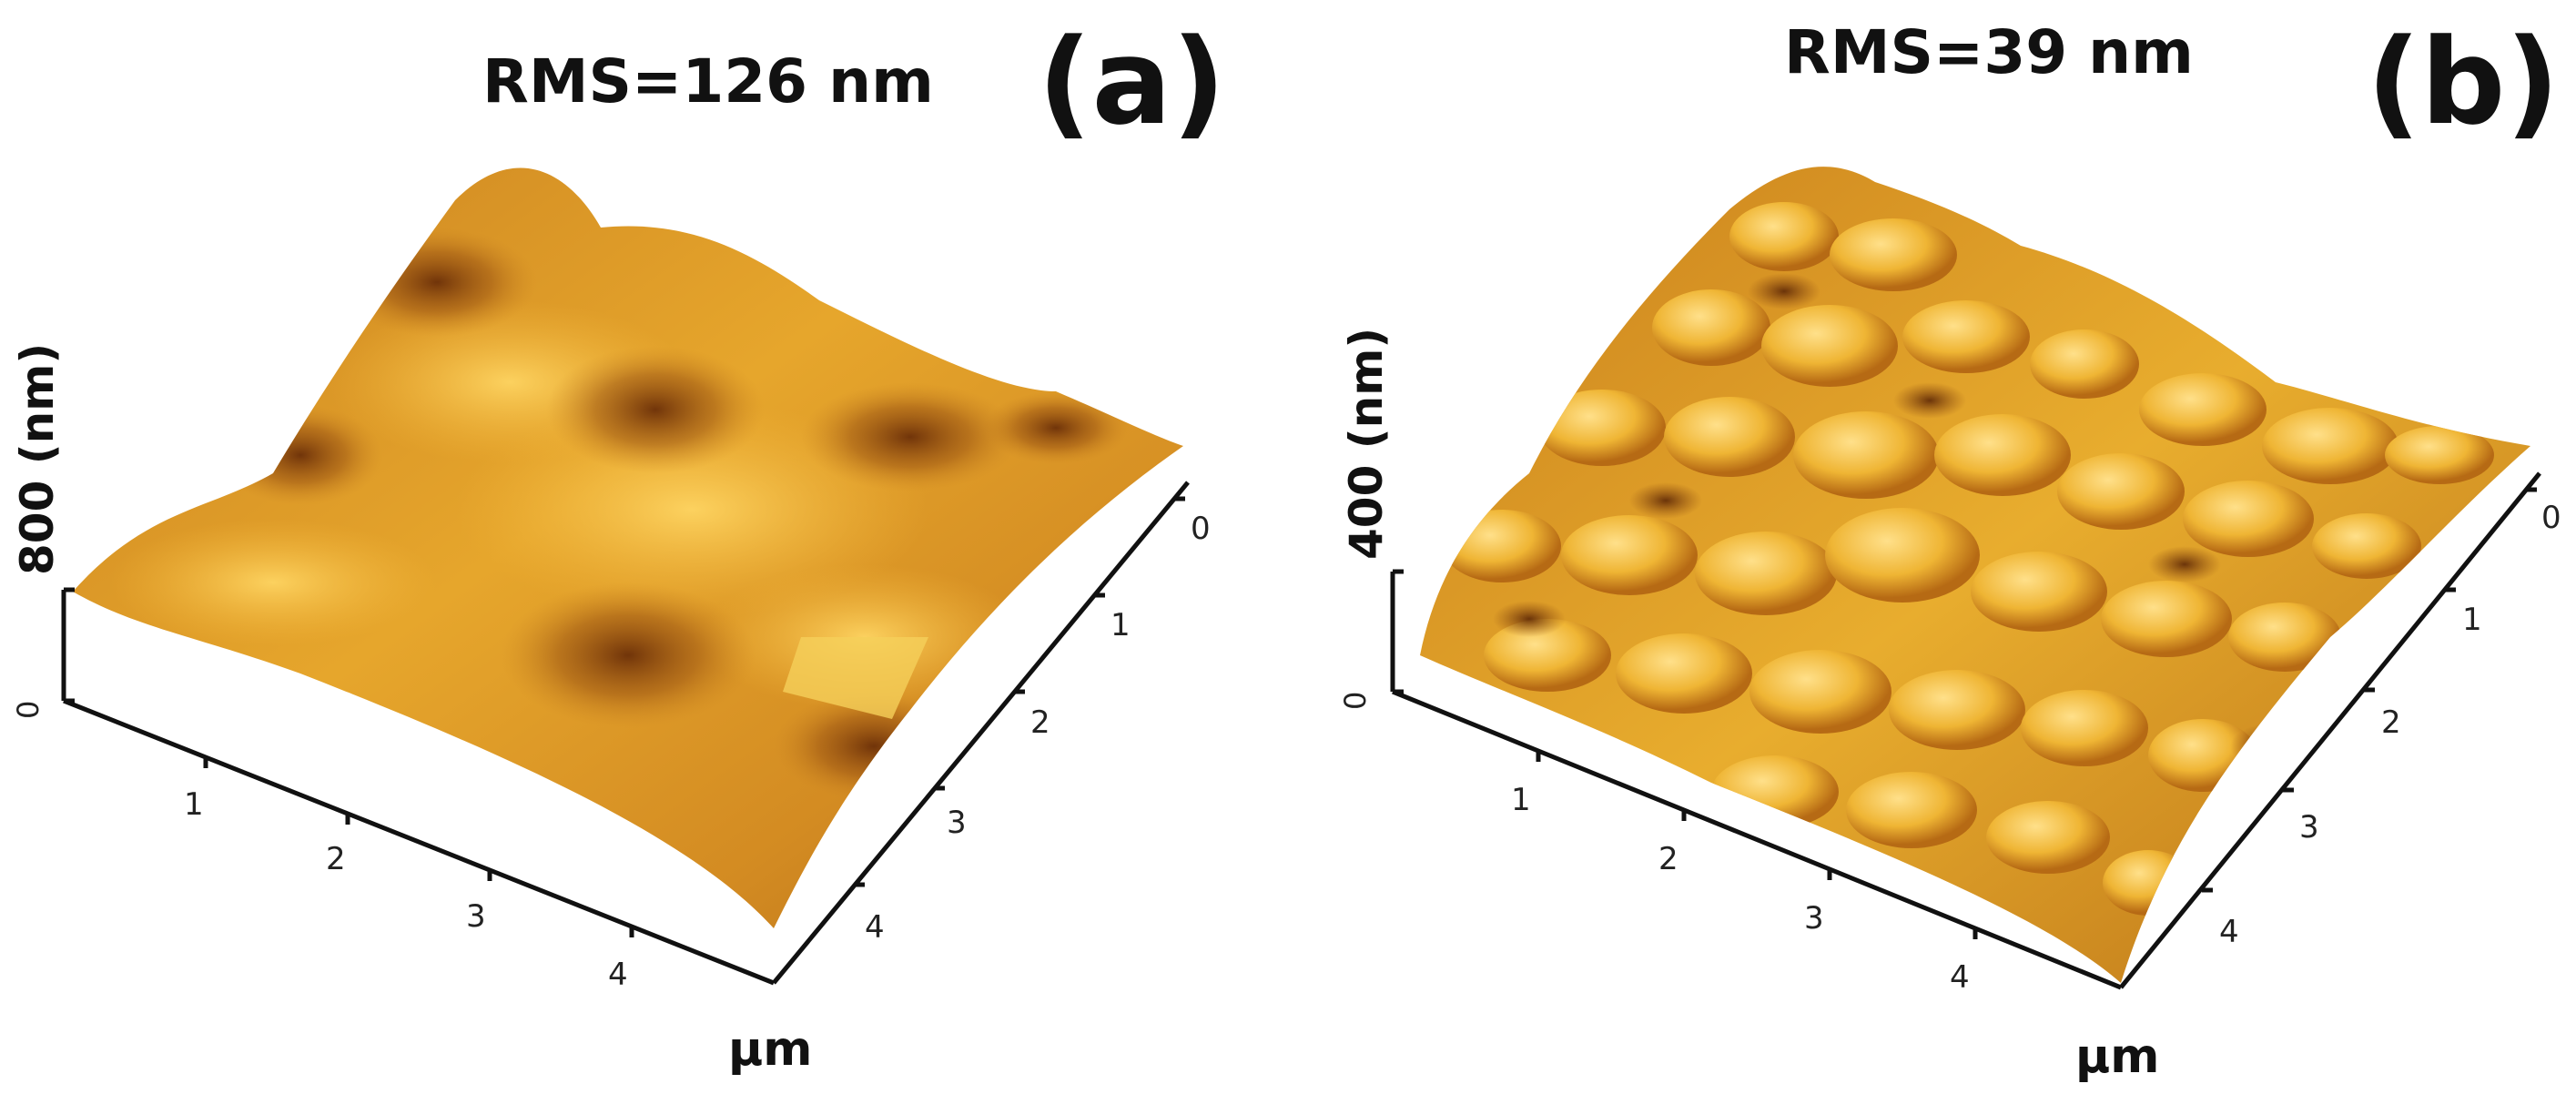 This screenshot has height=1104, width=2576. What do you see at coordinates (708, 81) in the screenshot?
I see `rms-label-a: RMS=126 nm` at bounding box center [708, 81].